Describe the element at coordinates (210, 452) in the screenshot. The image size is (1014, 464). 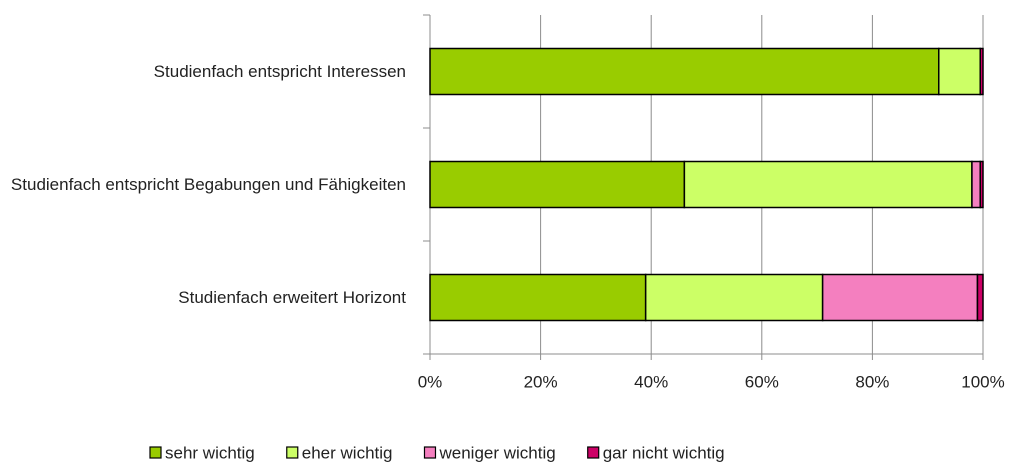
I see `legend-label: sehr wichtig` at that location.